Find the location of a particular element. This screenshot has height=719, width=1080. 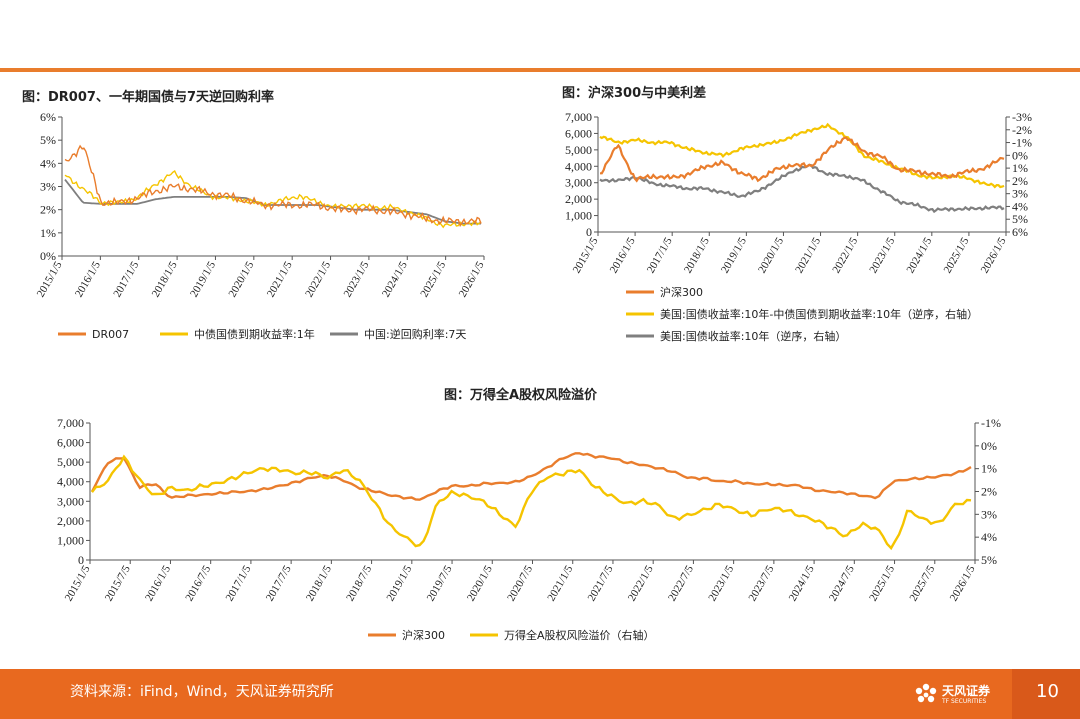

chart1-y-tick-label: 5% is located at coordinates (48, 140).